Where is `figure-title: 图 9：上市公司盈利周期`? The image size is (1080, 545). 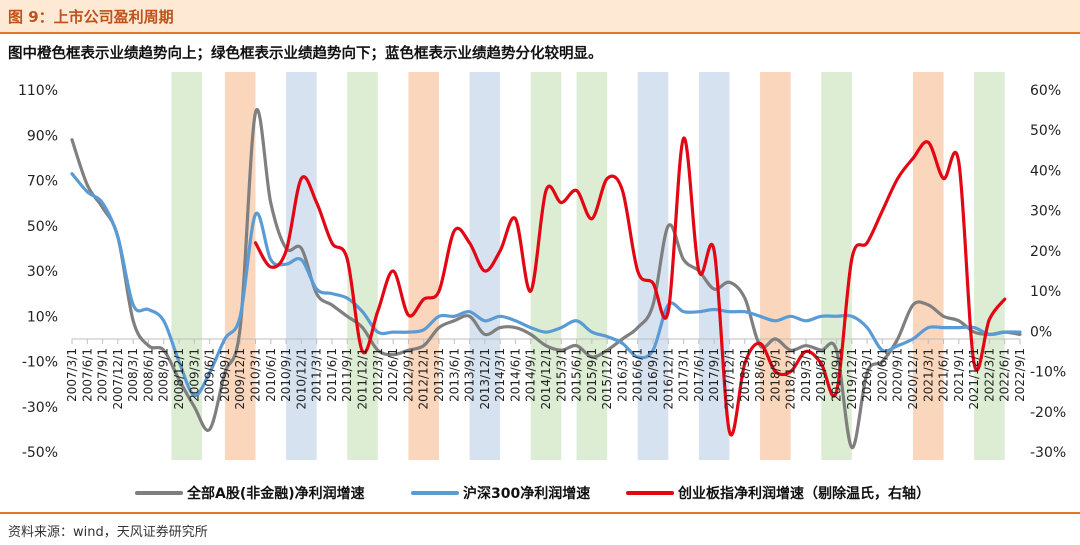
figure-title: 图 9：上市公司盈利周期 is located at coordinates (91, 17).